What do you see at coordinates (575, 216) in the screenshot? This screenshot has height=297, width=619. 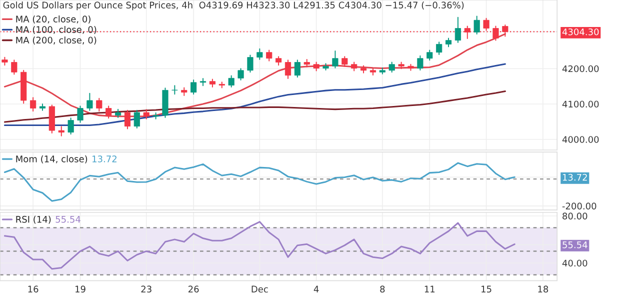 I see `y-tick-label: 80.00` at bounding box center [575, 216].